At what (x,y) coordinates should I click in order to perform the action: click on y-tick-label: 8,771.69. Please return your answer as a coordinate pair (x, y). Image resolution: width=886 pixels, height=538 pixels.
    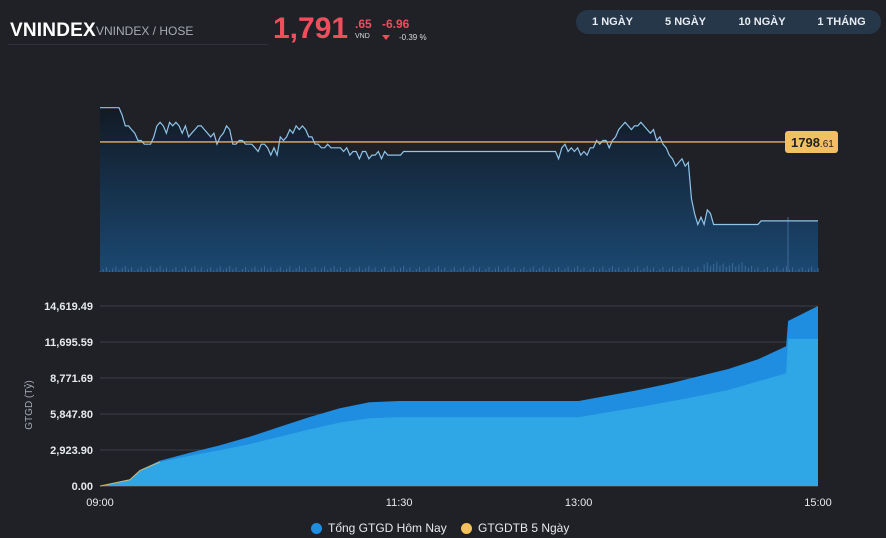
    Looking at the image, I should click on (71, 379).